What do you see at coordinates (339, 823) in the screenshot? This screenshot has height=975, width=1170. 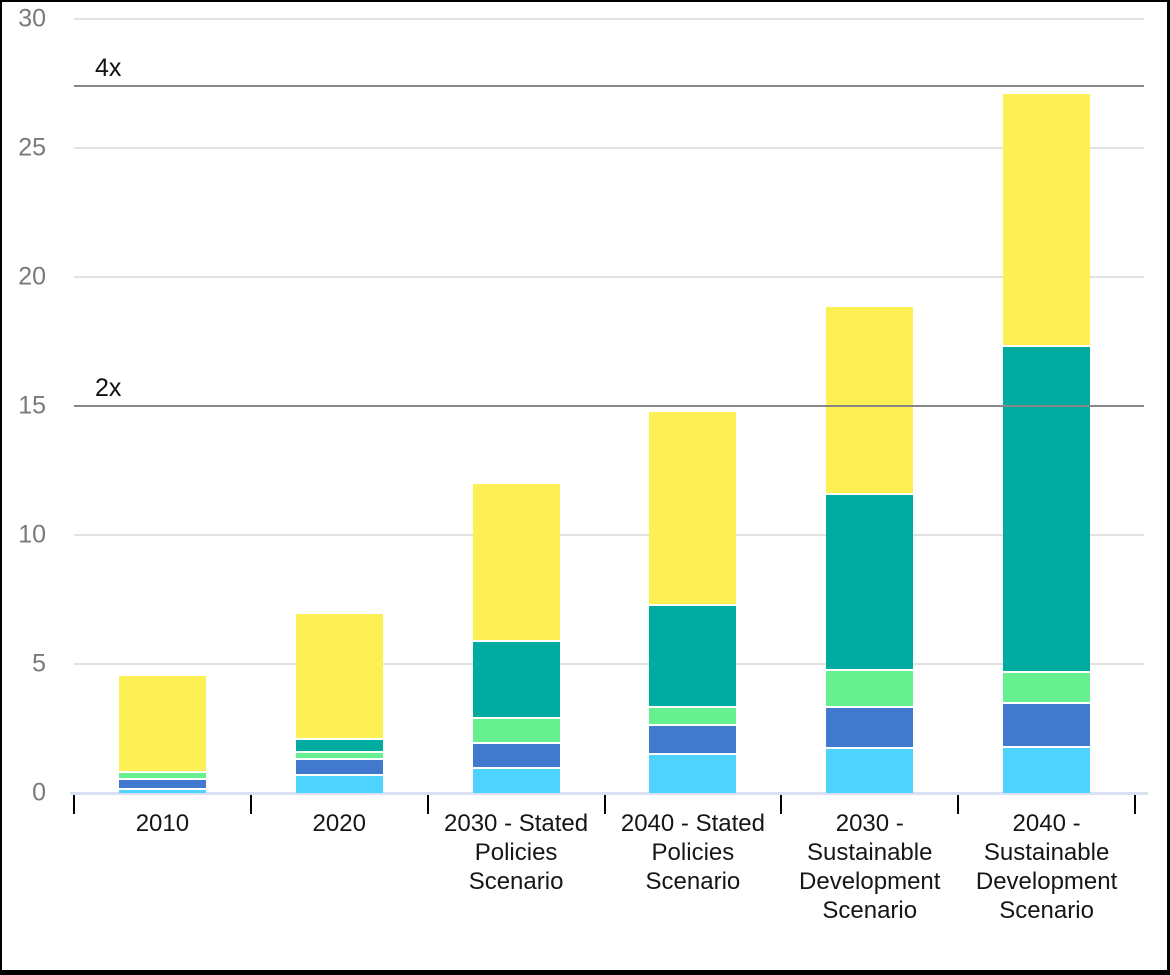 I see `x-axis-category-label: 2020` at bounding box center [339, 823].